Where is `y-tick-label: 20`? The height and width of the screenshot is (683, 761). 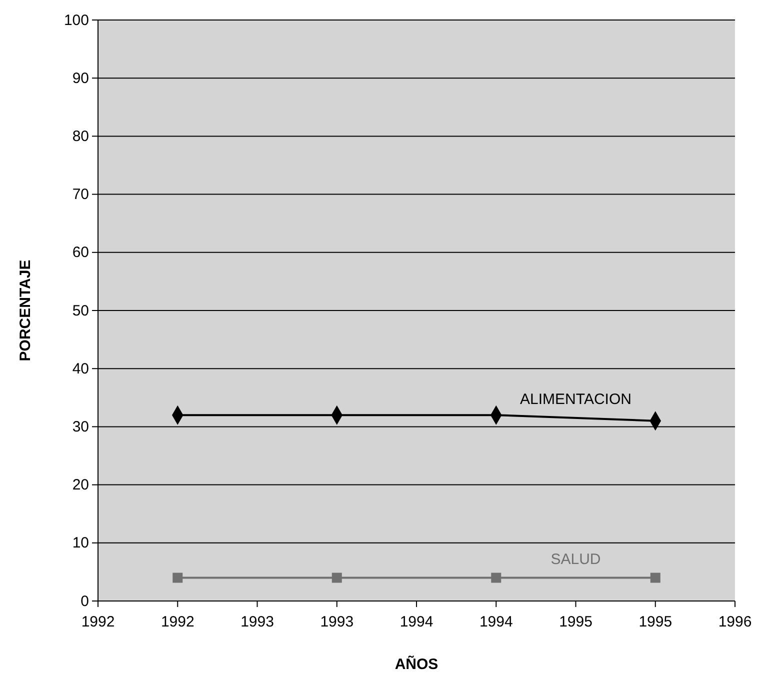 y-tick-label: 20 is located at coordinates (80, 485).